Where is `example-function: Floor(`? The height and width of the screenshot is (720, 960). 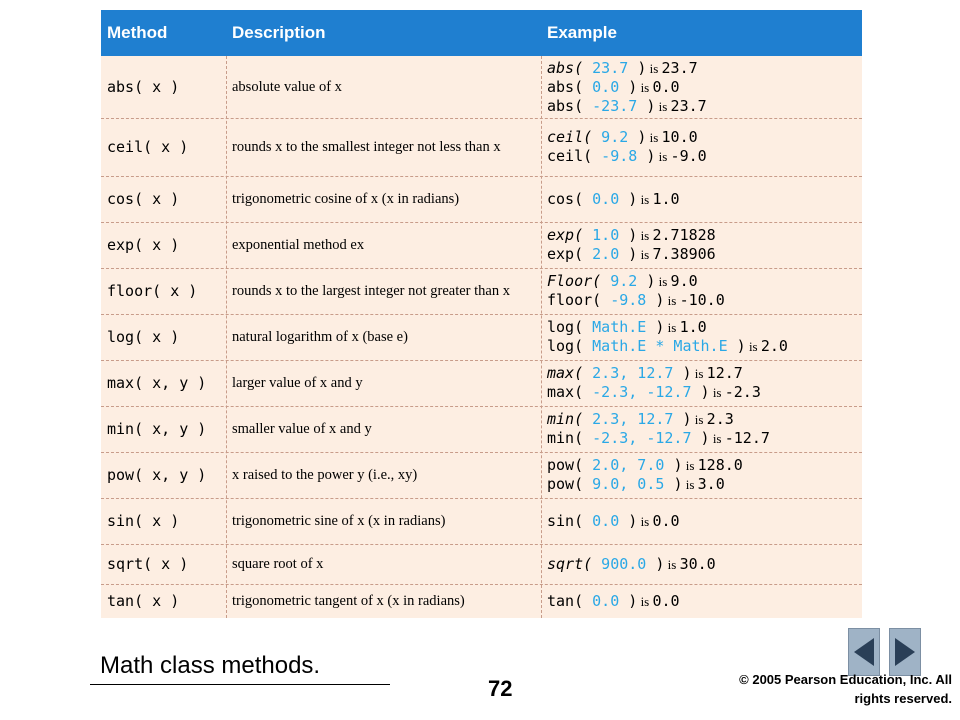
example-function: Floor( is located at coordinates (574, 281).